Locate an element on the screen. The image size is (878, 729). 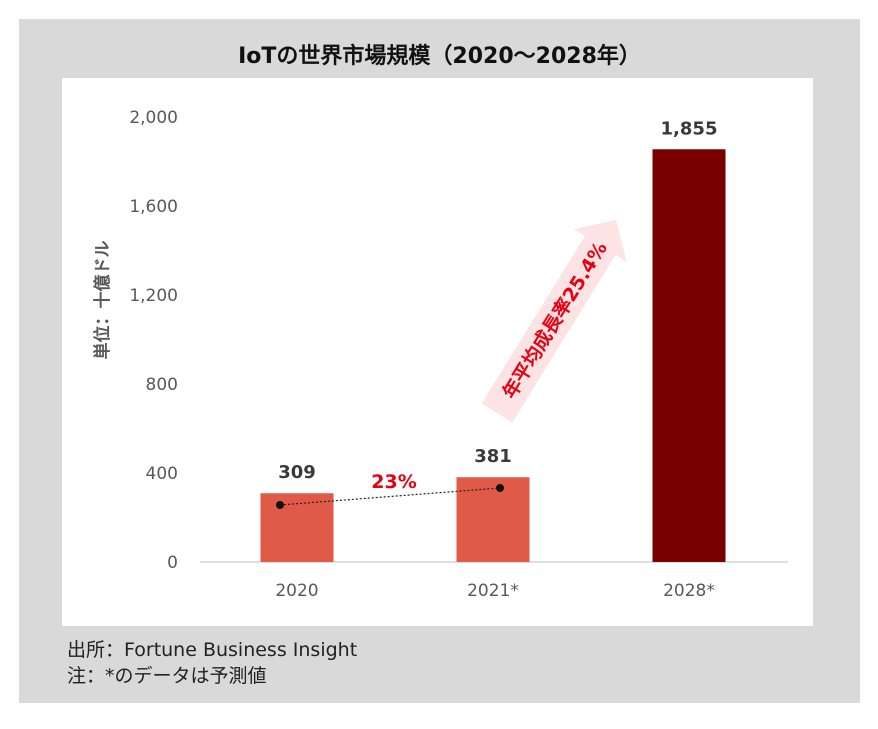
footnotes: 出所：Fortune Business Insight 注：*のデータは予測値 is located at coordinates (212, 663).